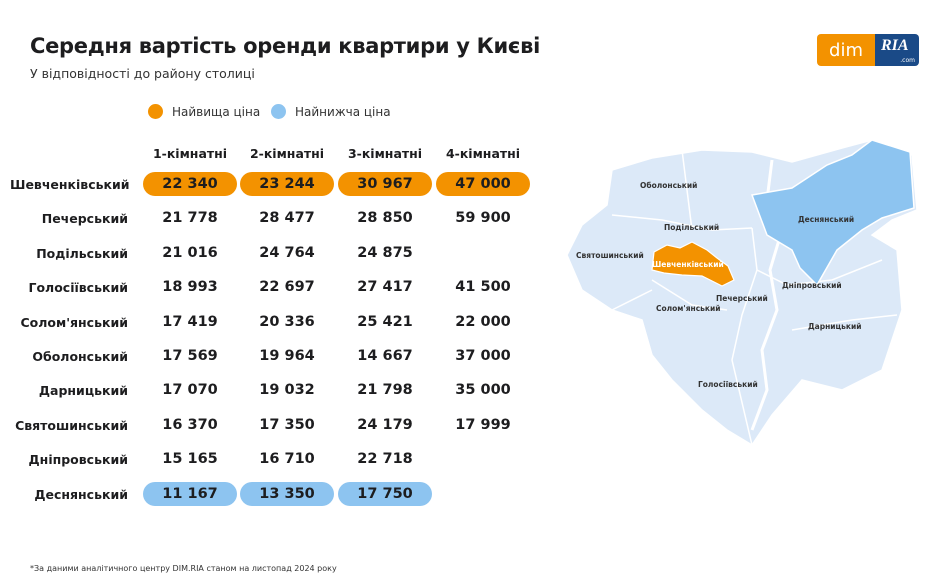 The image size is (940, 588). What do you see at coordinates (691, 227) in the screenshot?
I see `map-label-podilskyi: Подільський` at bounding box center [691, 227].